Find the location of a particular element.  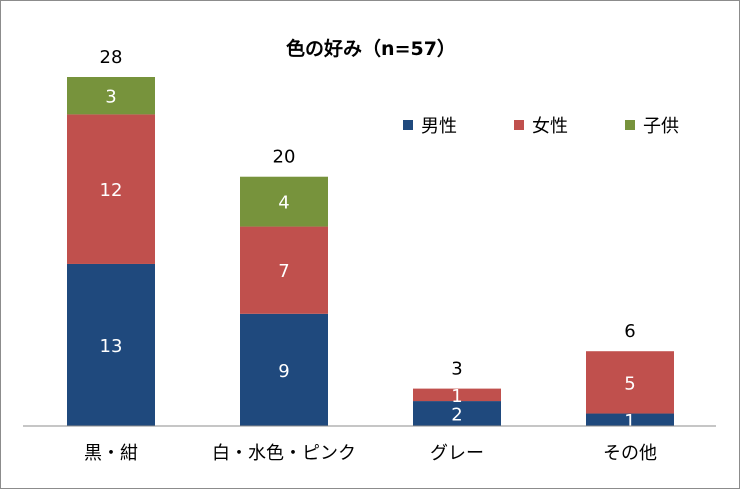

x-tick-label: 黒・紺 is located at coordinates (111, 453).